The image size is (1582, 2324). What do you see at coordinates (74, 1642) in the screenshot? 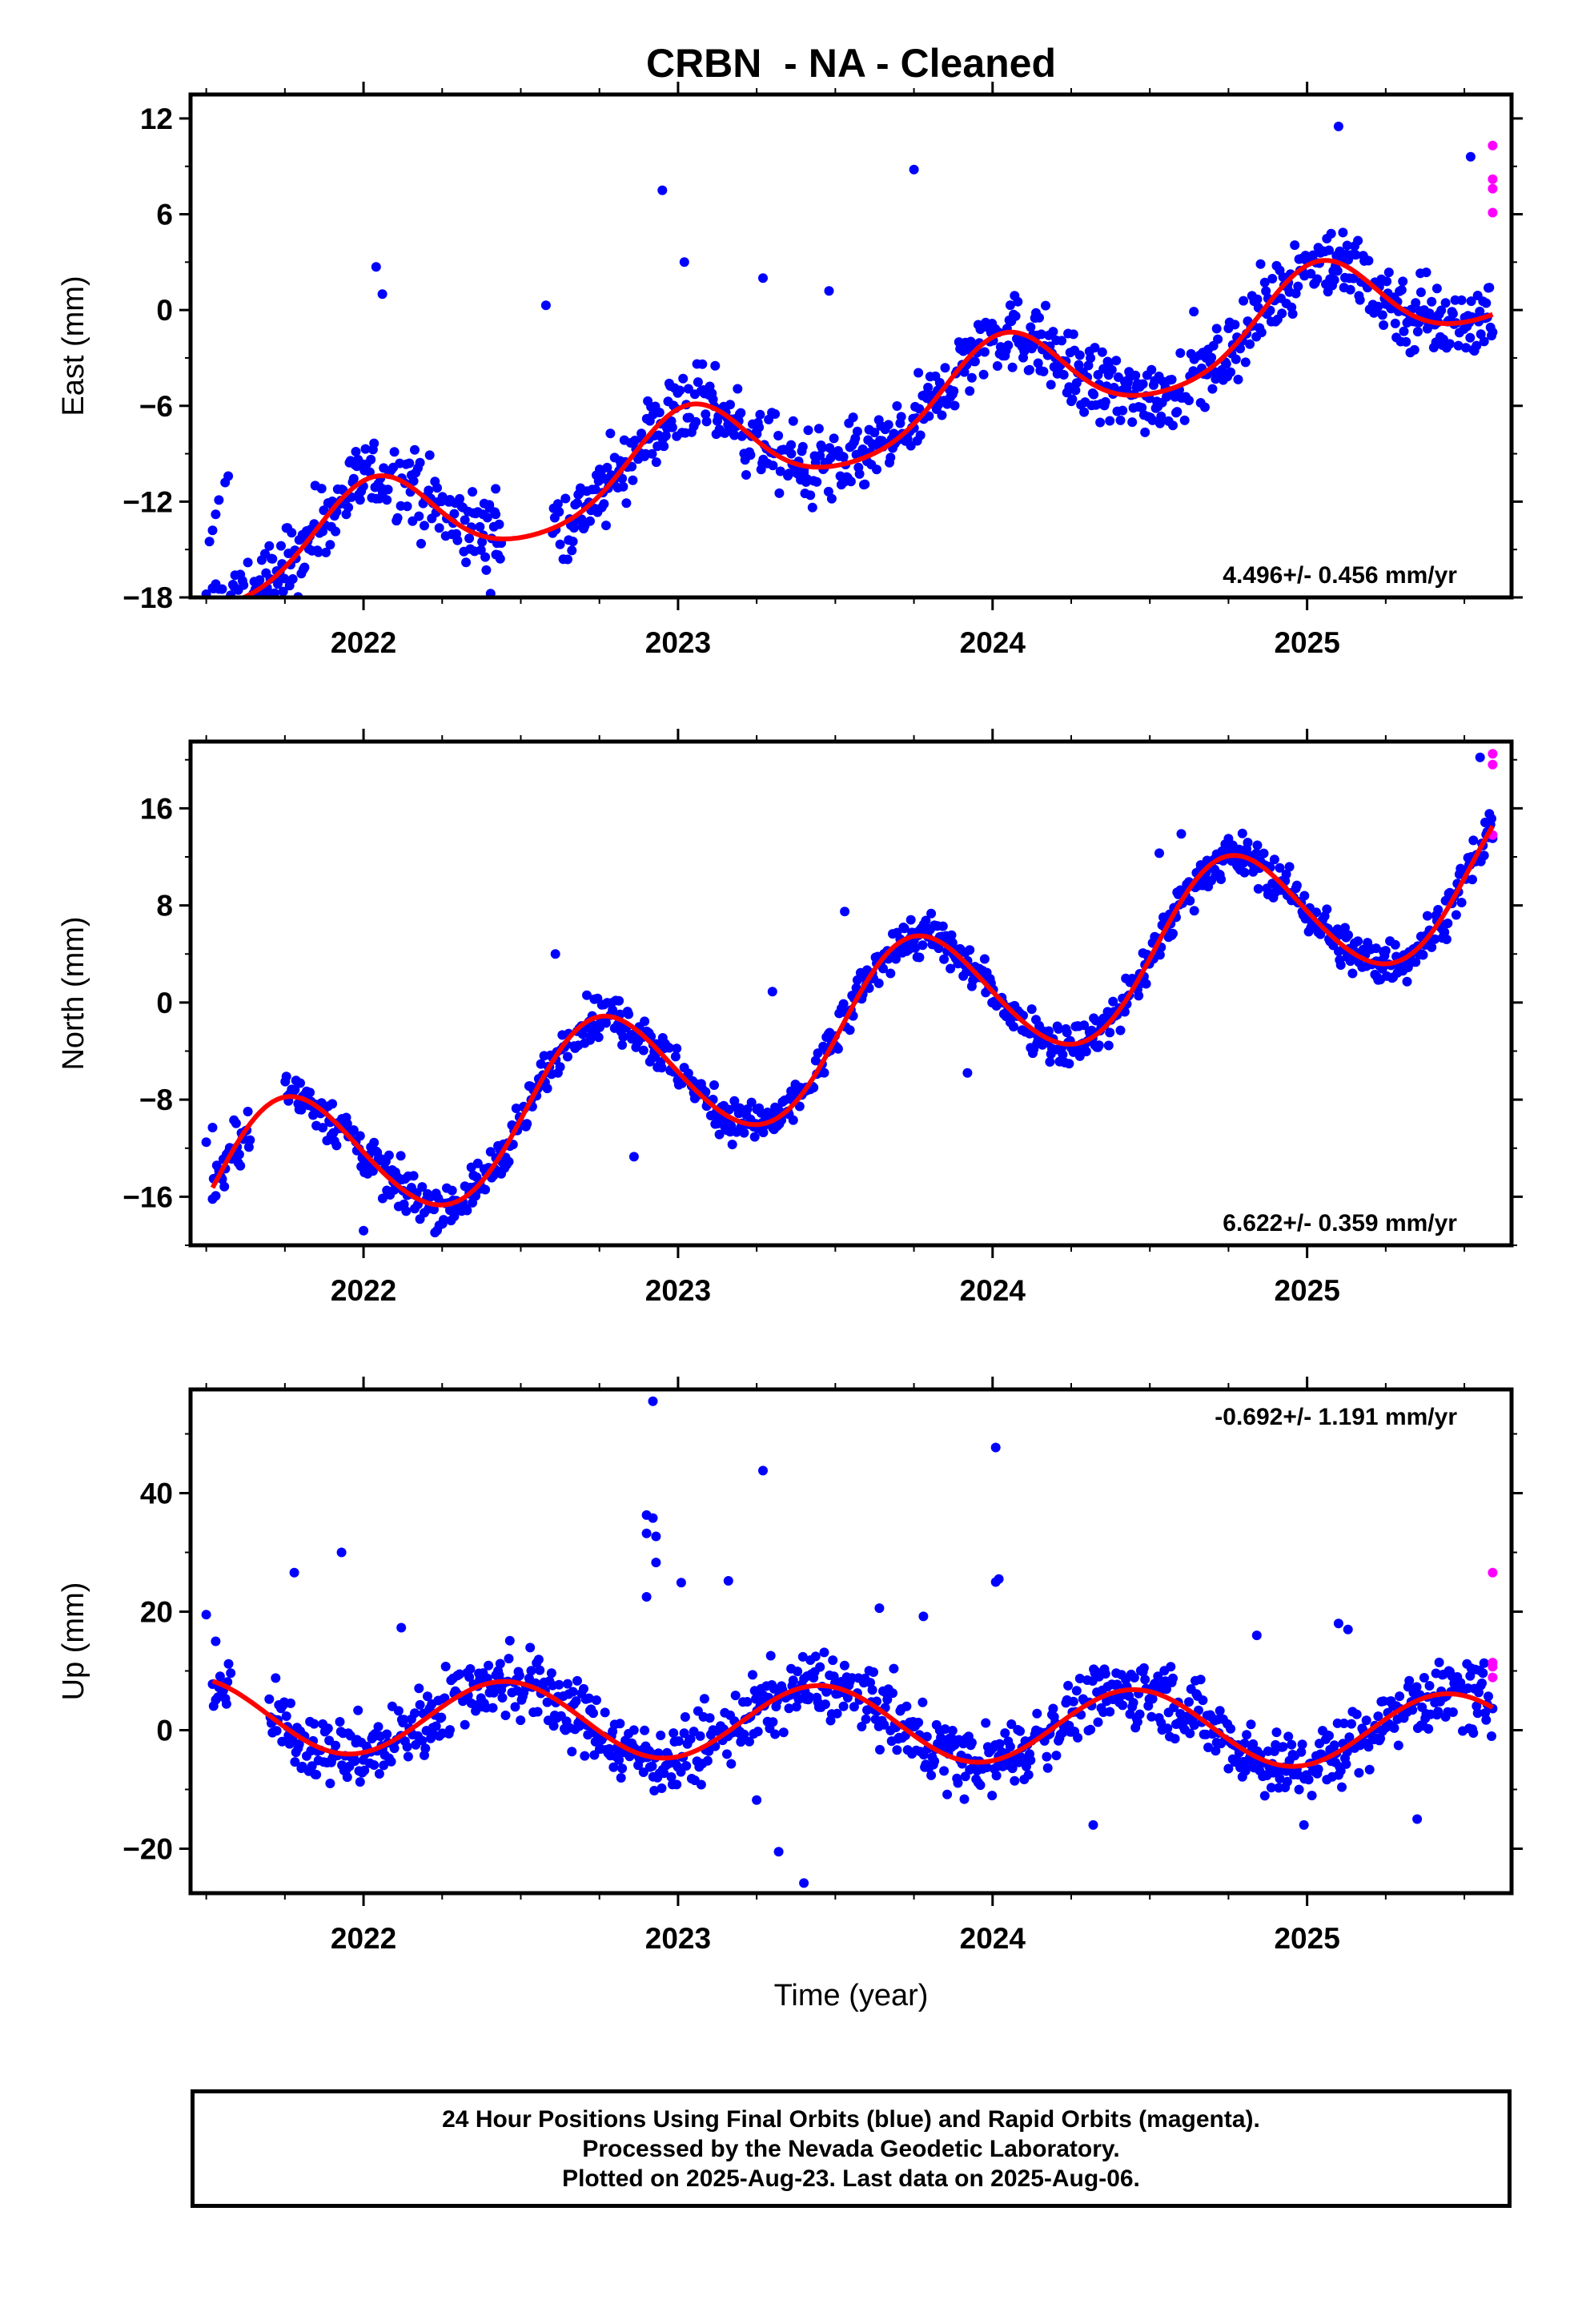
I see `y-axis-label-up: Up (mm)` at bounding box center [74, 1642].